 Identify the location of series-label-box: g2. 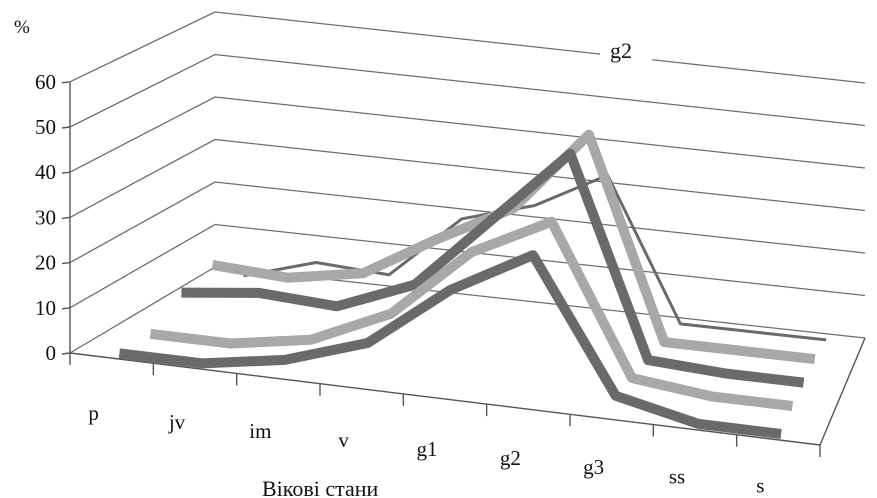
(626, 52).